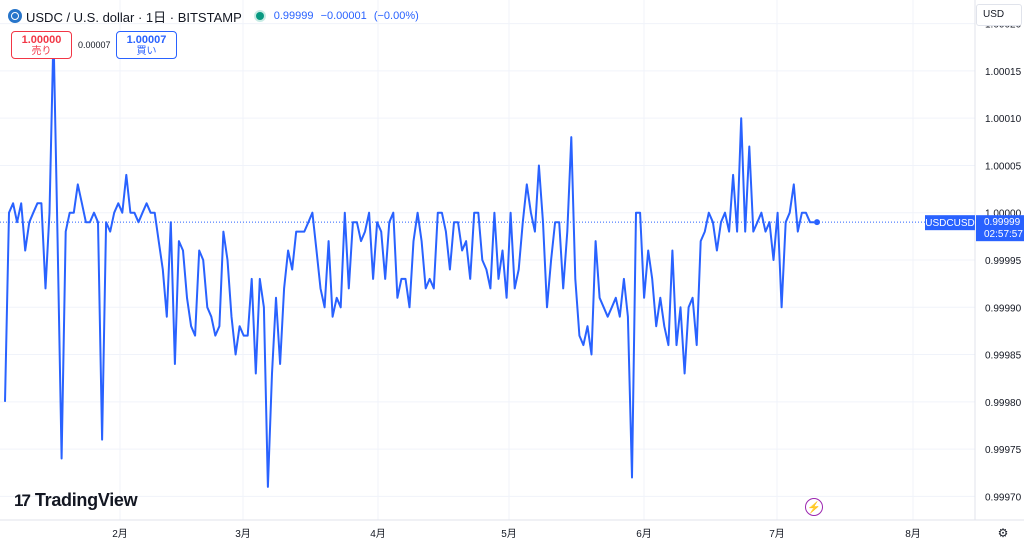  Describe the element at coordinates (120, 534) in the screenshot. I see `x-tick-label: 2月` at that location.